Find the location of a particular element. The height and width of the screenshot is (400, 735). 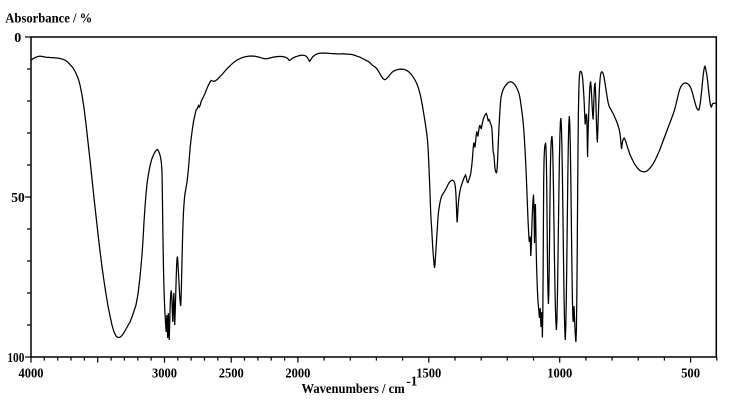

svg-text: 3000 is located at coordinates (164, 374).